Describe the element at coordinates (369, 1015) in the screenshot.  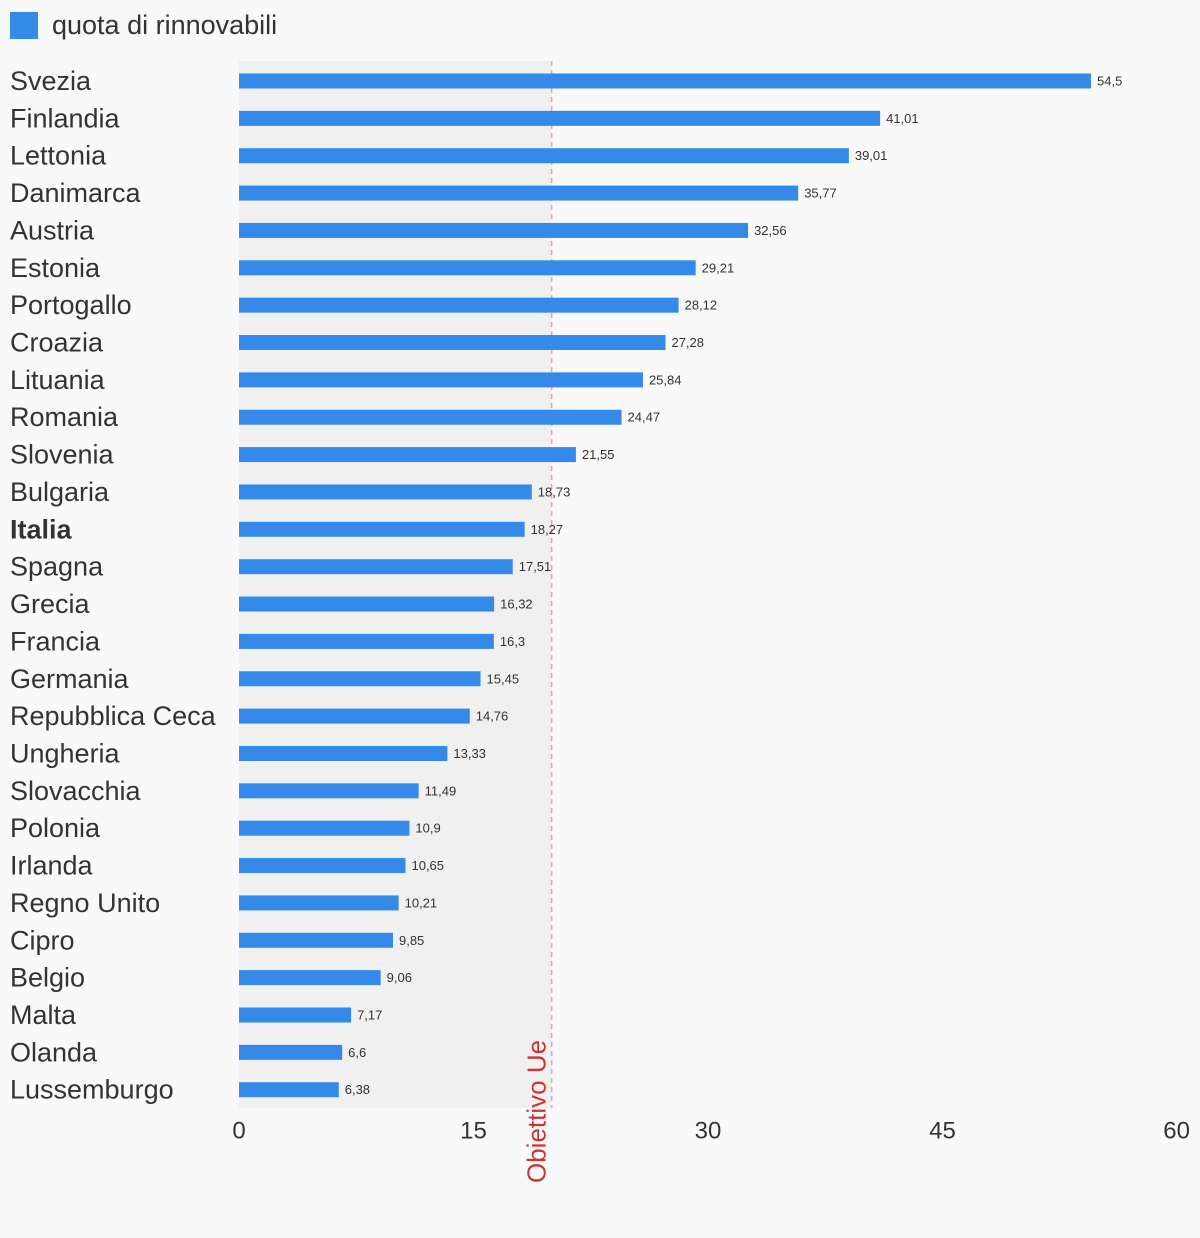
I see `value-label: 7,17` at that location.